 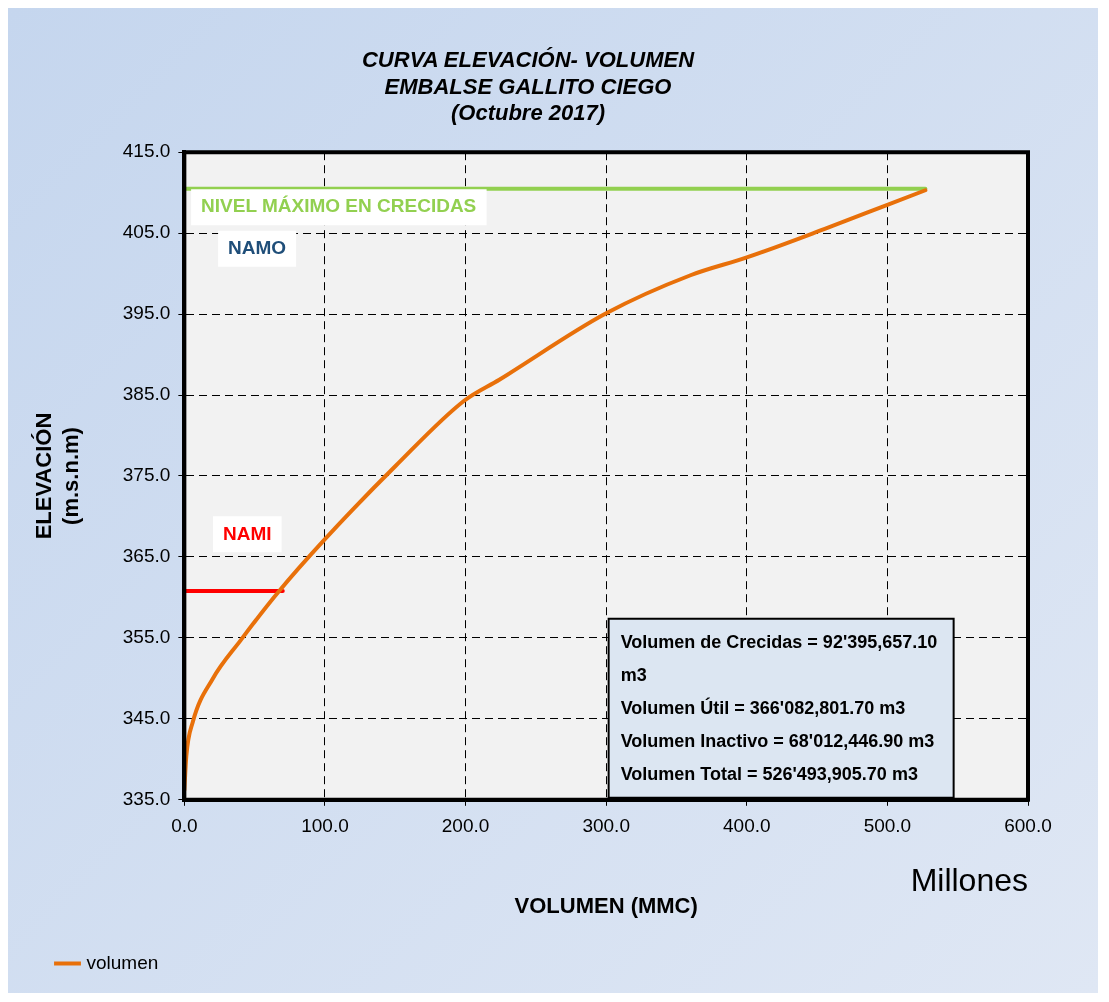 What do you see at coordinates (969, 879) in the screenshot?
I see `text: Millones` at bounding box center [969, 879].